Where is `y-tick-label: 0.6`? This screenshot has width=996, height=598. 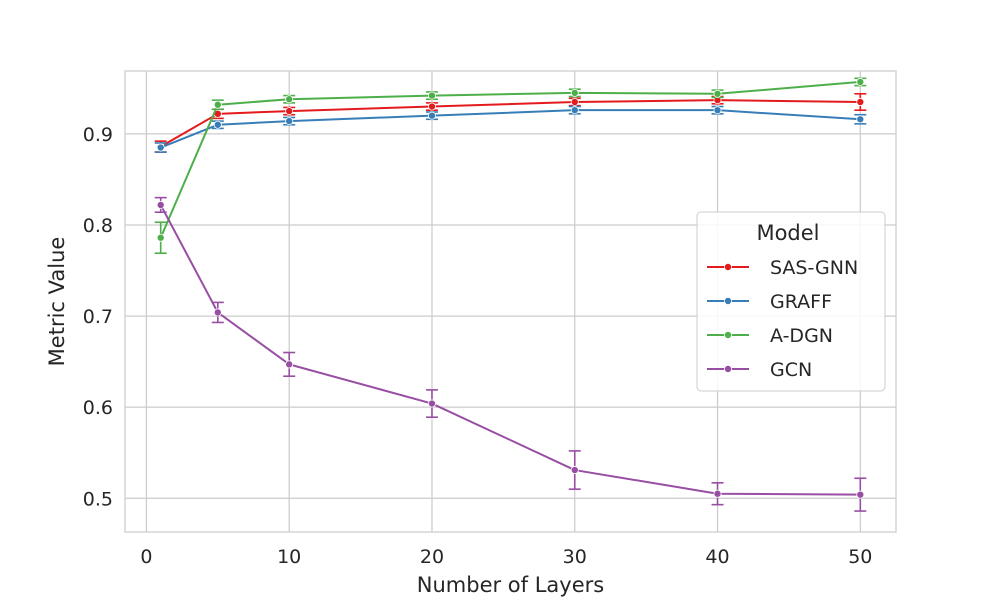
y-tick-label: 0.6 is located at coordinates (98, 408).